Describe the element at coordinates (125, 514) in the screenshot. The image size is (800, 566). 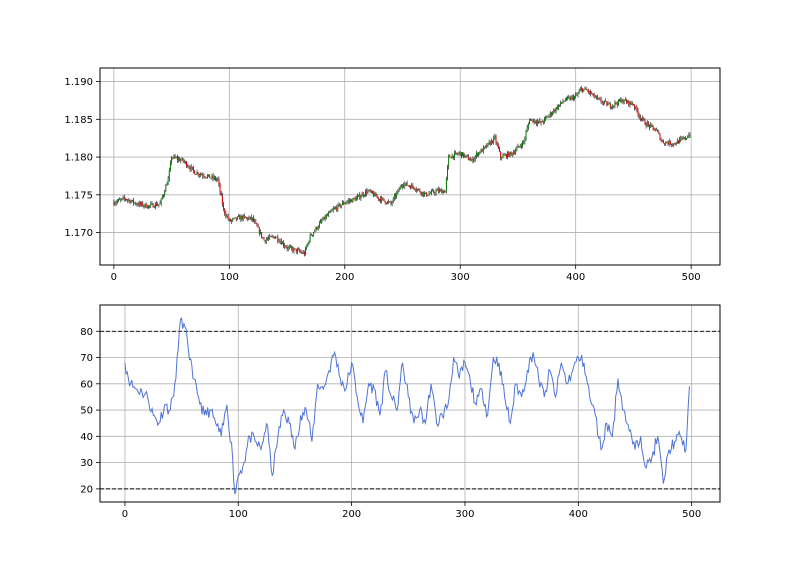
I see `x-tick-label: 0` at that location.